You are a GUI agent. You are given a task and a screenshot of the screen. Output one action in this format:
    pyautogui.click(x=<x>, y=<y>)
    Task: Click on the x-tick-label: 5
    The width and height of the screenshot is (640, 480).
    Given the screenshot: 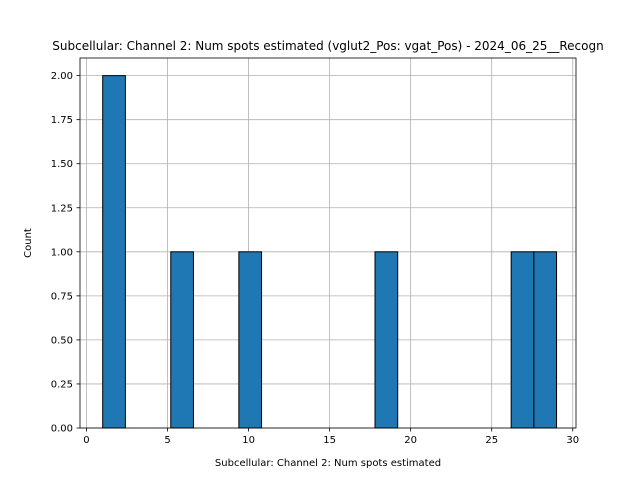 What is the action you would take?
    pyautogui.click(x=167, y=440)
    